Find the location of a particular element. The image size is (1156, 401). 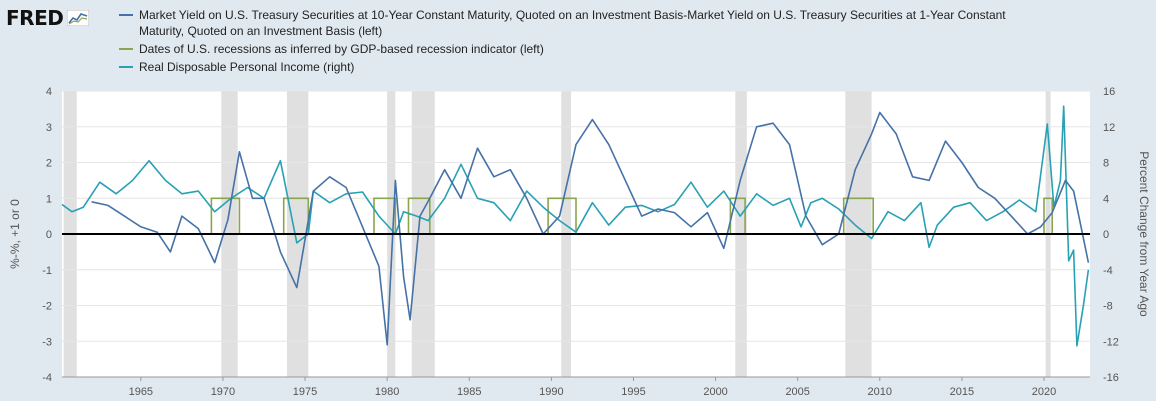

y-left-tick-label: 3 is located at coordinates (49, 128).